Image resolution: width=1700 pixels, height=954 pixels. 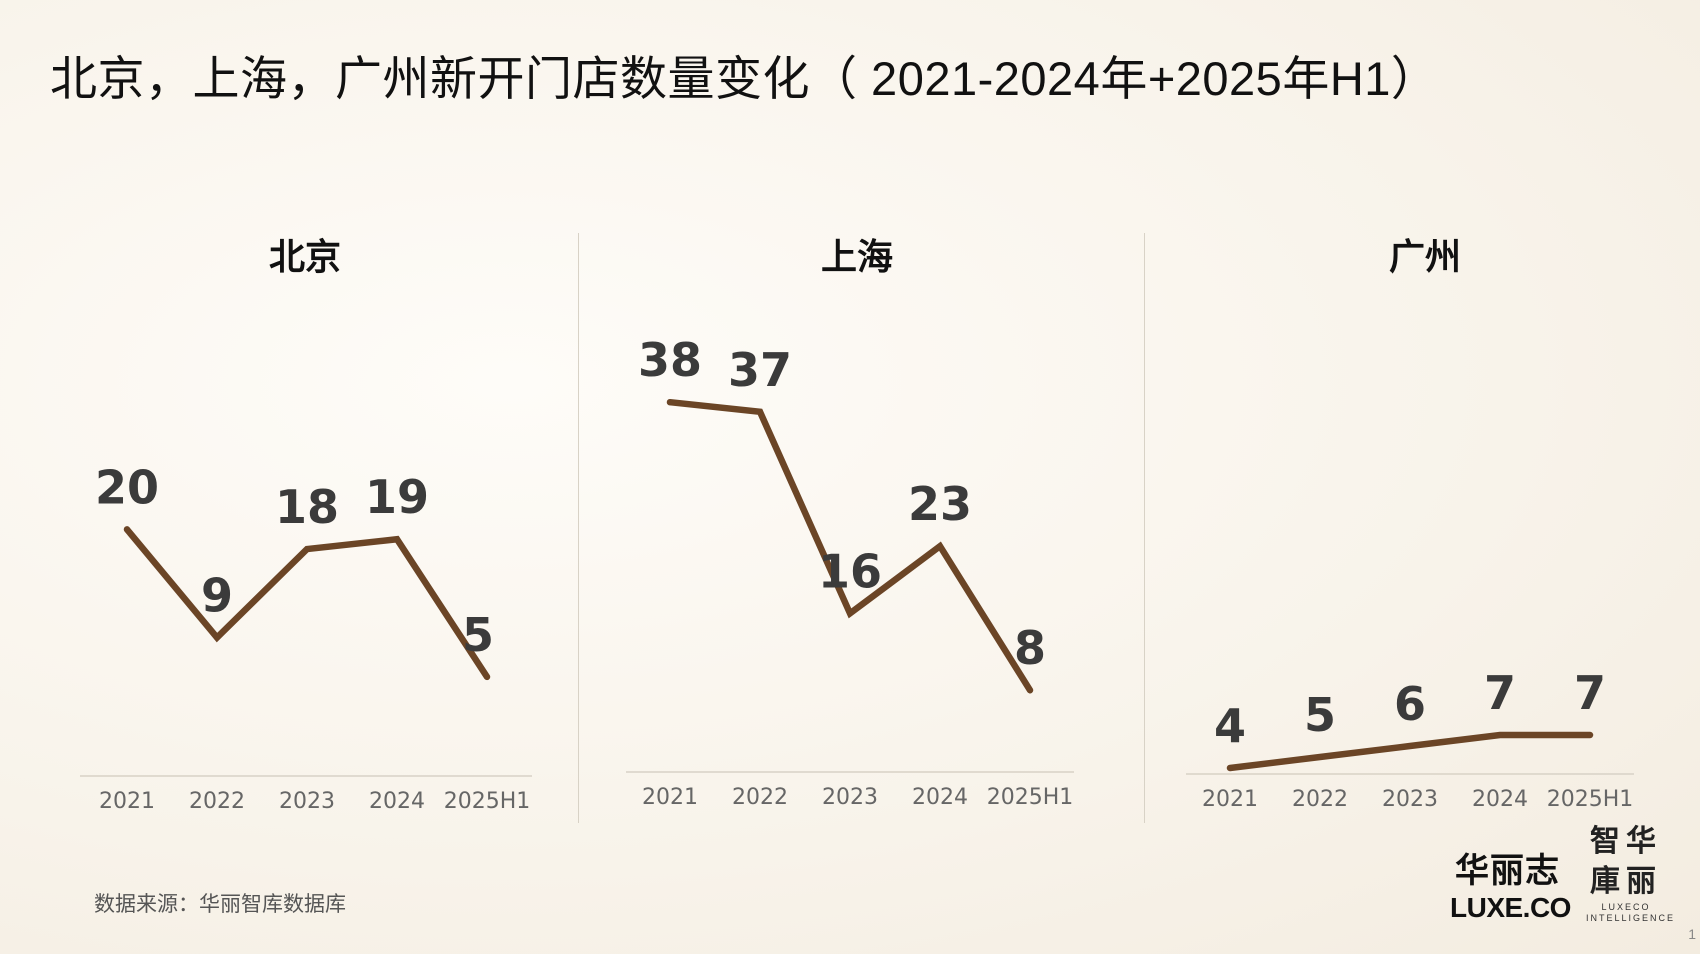 What do you see at coordinates (397, 497) in the screenshot?
I see `data-label: 19` at bounding box center [397, 497].